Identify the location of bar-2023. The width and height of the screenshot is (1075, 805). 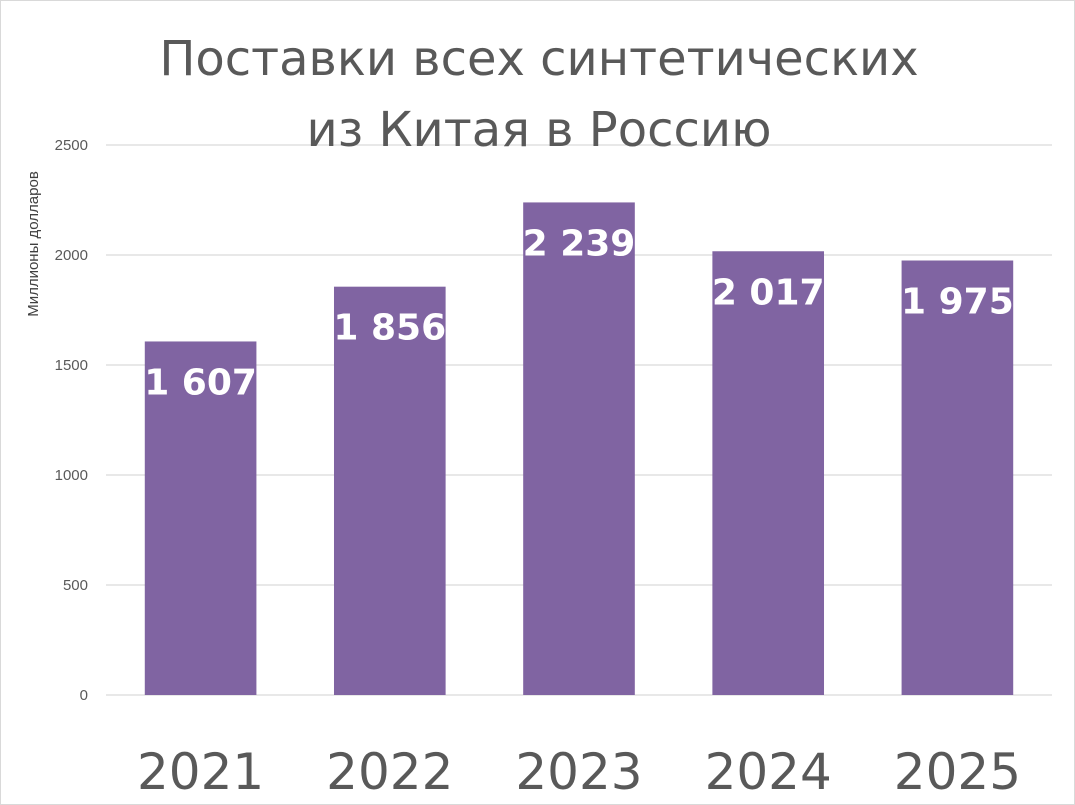
(579, 449).